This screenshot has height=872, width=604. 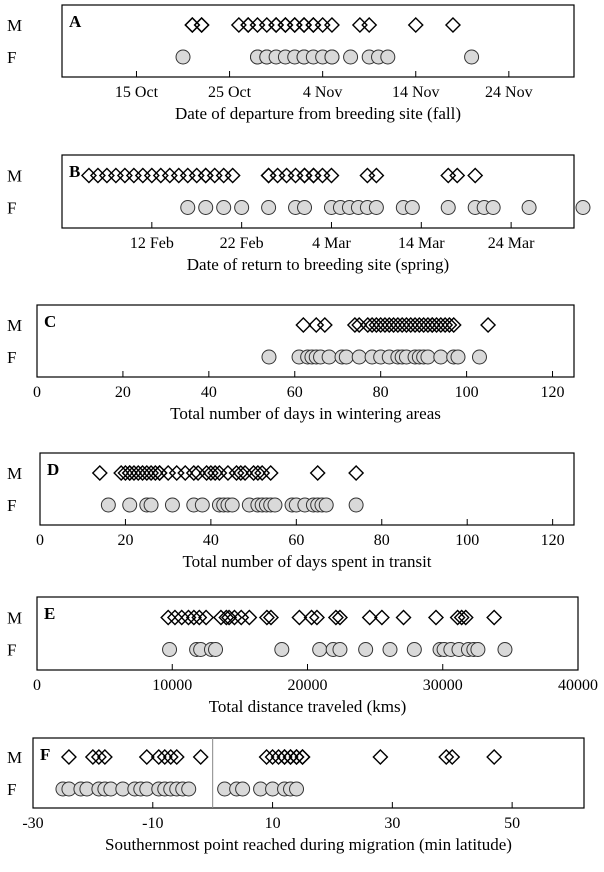 I want to click on panel-label: F, so click(x=45, y=754).